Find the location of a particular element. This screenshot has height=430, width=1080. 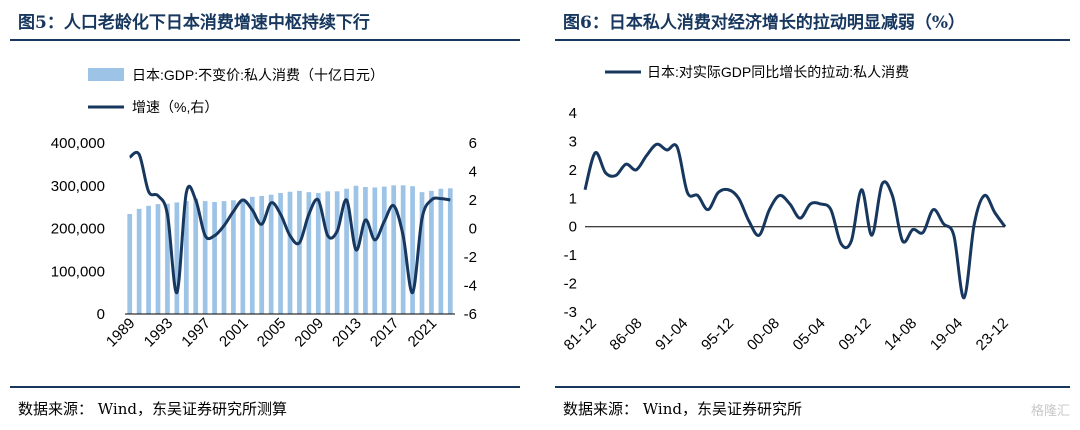

y-right-tick-label: 6 is located at coordinates (473, 143).